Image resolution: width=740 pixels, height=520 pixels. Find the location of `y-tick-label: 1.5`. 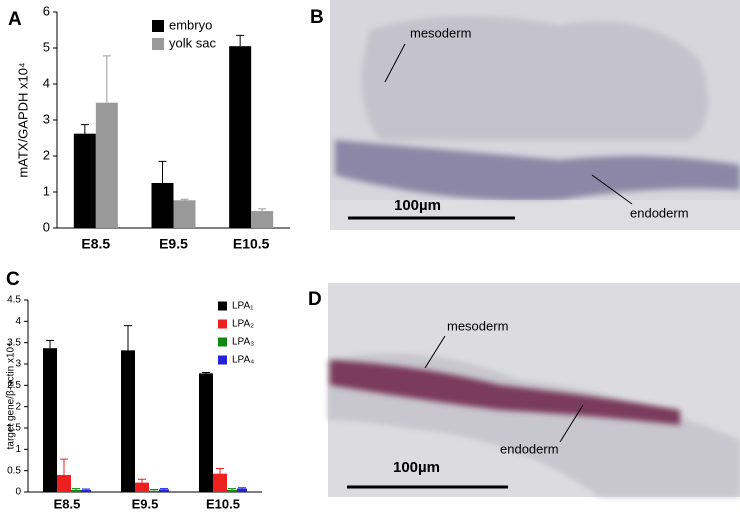

y-tick-label: 1.5 is located at coordinates (14, 428).